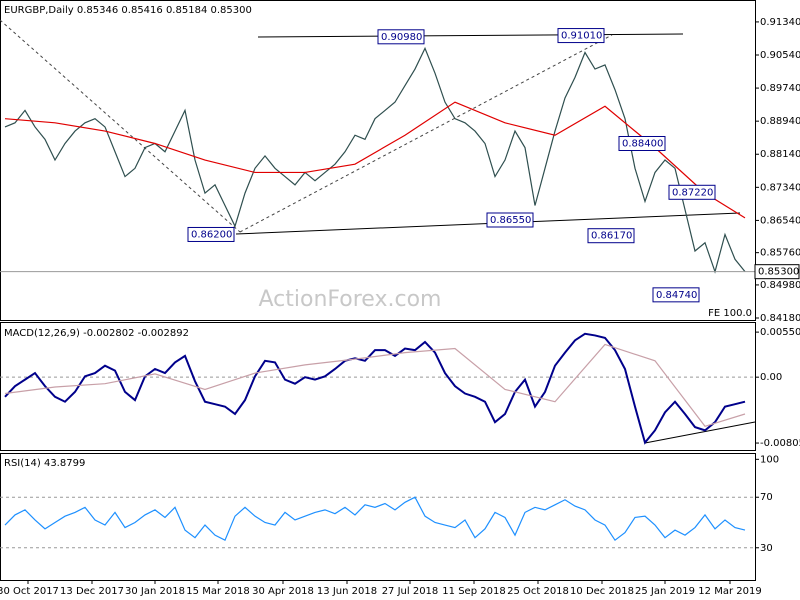 The height and width of the screenshot is (600, 800). What do you see at coordinates (780, 55) in the screenshot?
I see `y-tick-label: 0.90540` at bounding box center [780, 55].